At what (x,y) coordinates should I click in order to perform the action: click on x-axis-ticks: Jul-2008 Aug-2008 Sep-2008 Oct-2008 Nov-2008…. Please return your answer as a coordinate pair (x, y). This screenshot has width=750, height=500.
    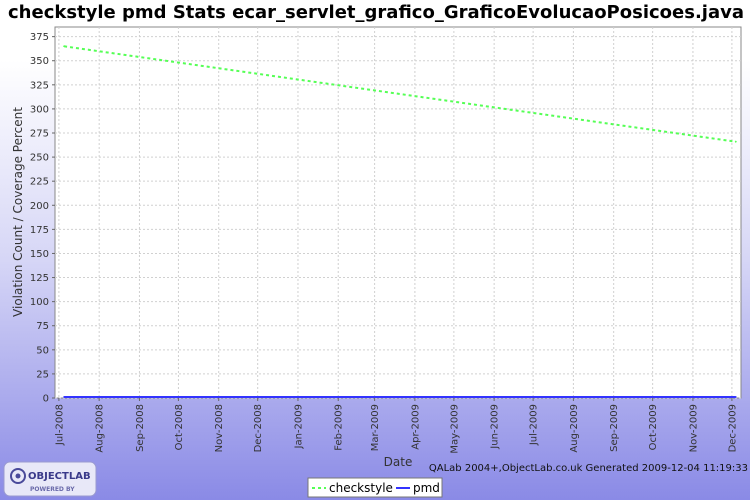
    Looking at the image, I should click on (396, 426).